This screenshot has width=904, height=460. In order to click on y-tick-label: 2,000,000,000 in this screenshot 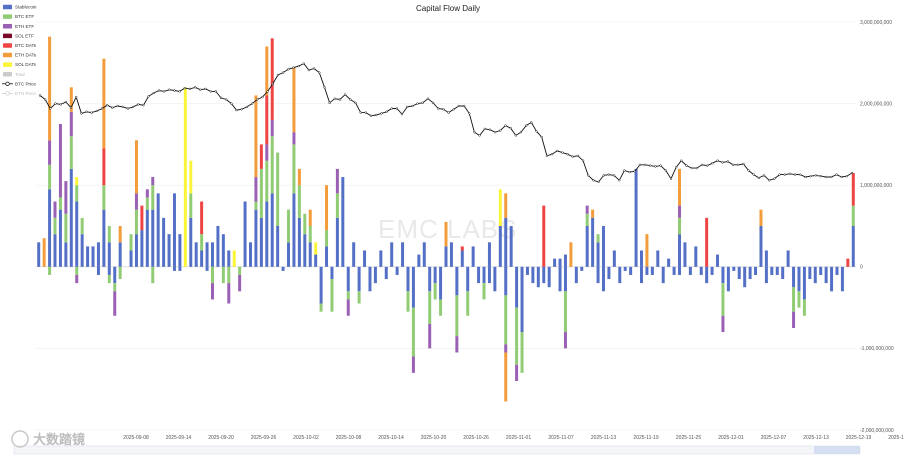, I will do `click(876, 104)`.